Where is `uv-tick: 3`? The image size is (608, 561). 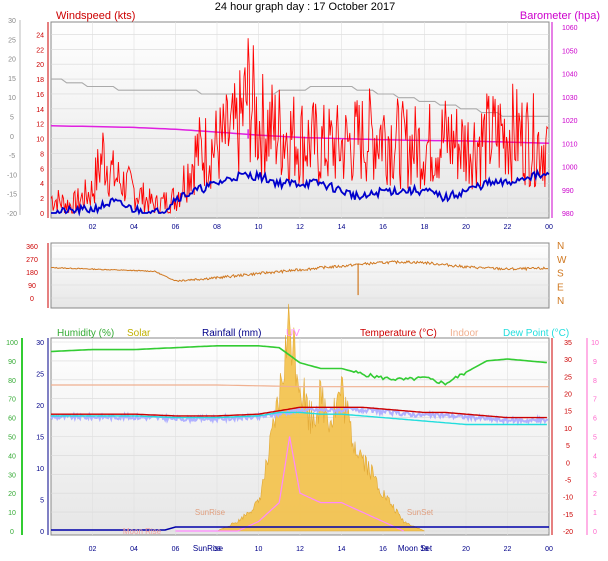
uv-tick: 3 is located at coordinates (595, 475).